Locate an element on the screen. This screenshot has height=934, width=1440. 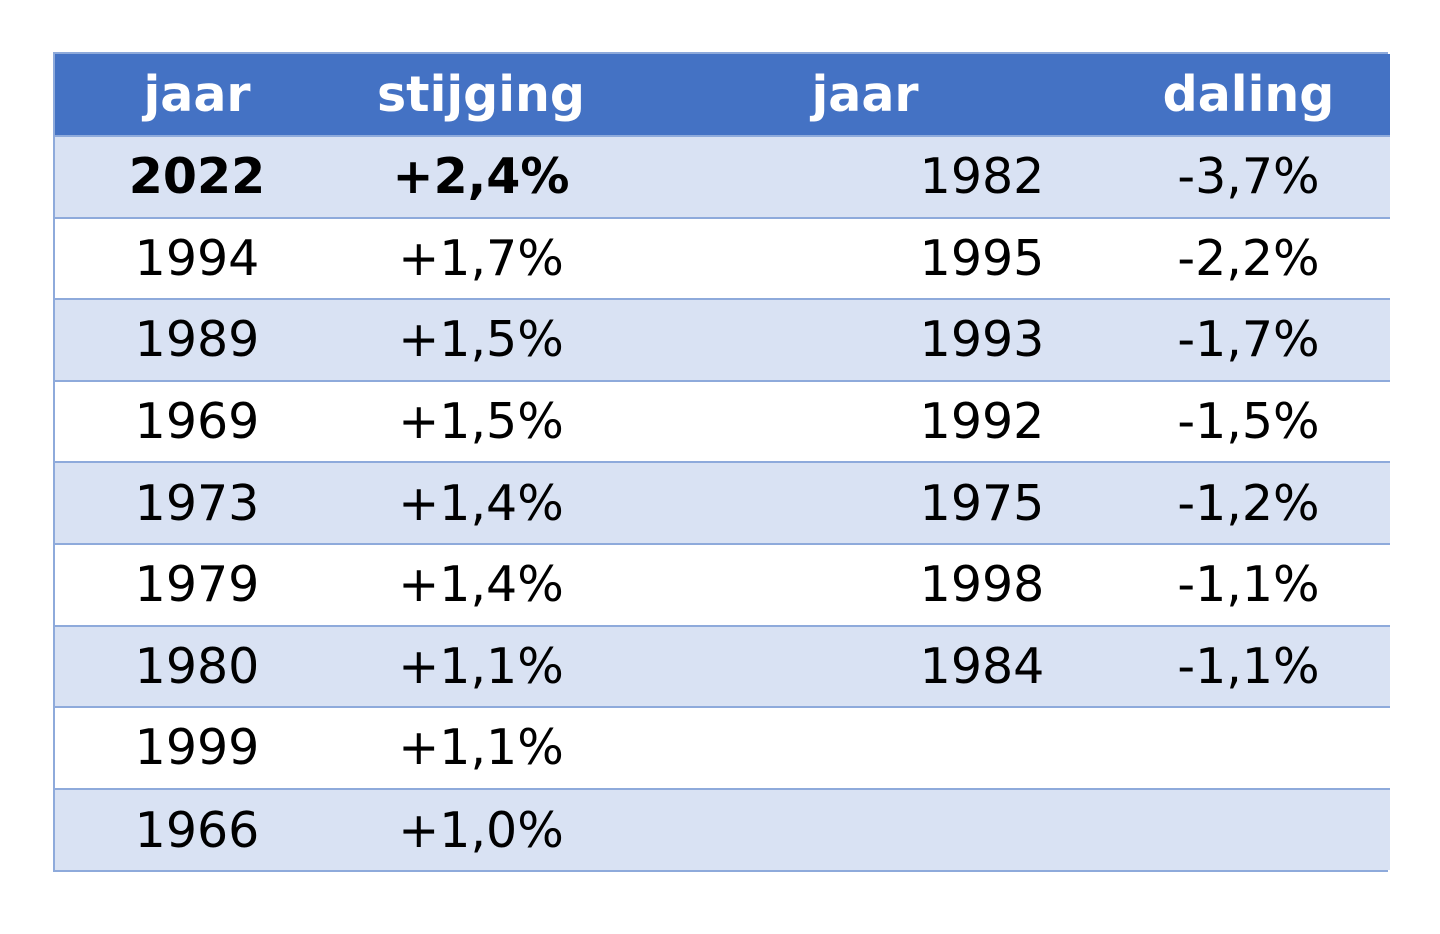
table-row: 1989 +1,5% 1993 -1,7% is located at coordinates (722, 339).